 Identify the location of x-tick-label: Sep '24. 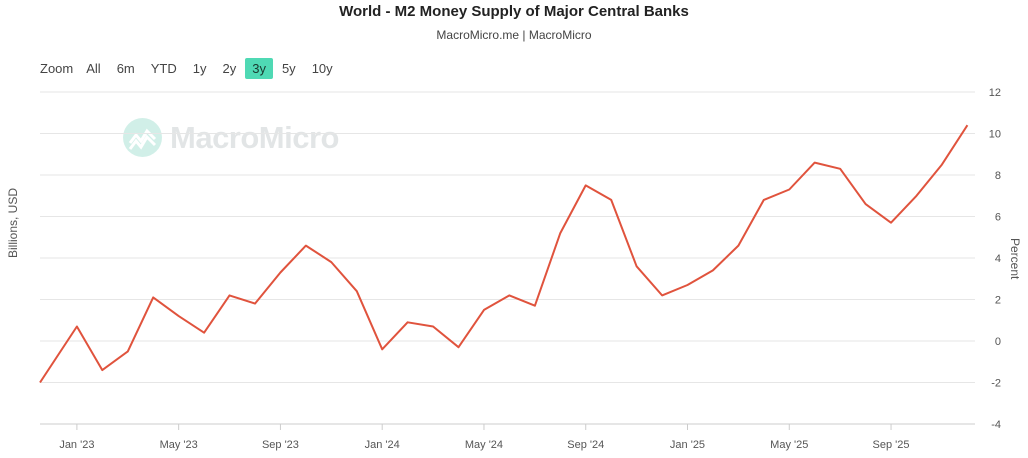
(585, 445).